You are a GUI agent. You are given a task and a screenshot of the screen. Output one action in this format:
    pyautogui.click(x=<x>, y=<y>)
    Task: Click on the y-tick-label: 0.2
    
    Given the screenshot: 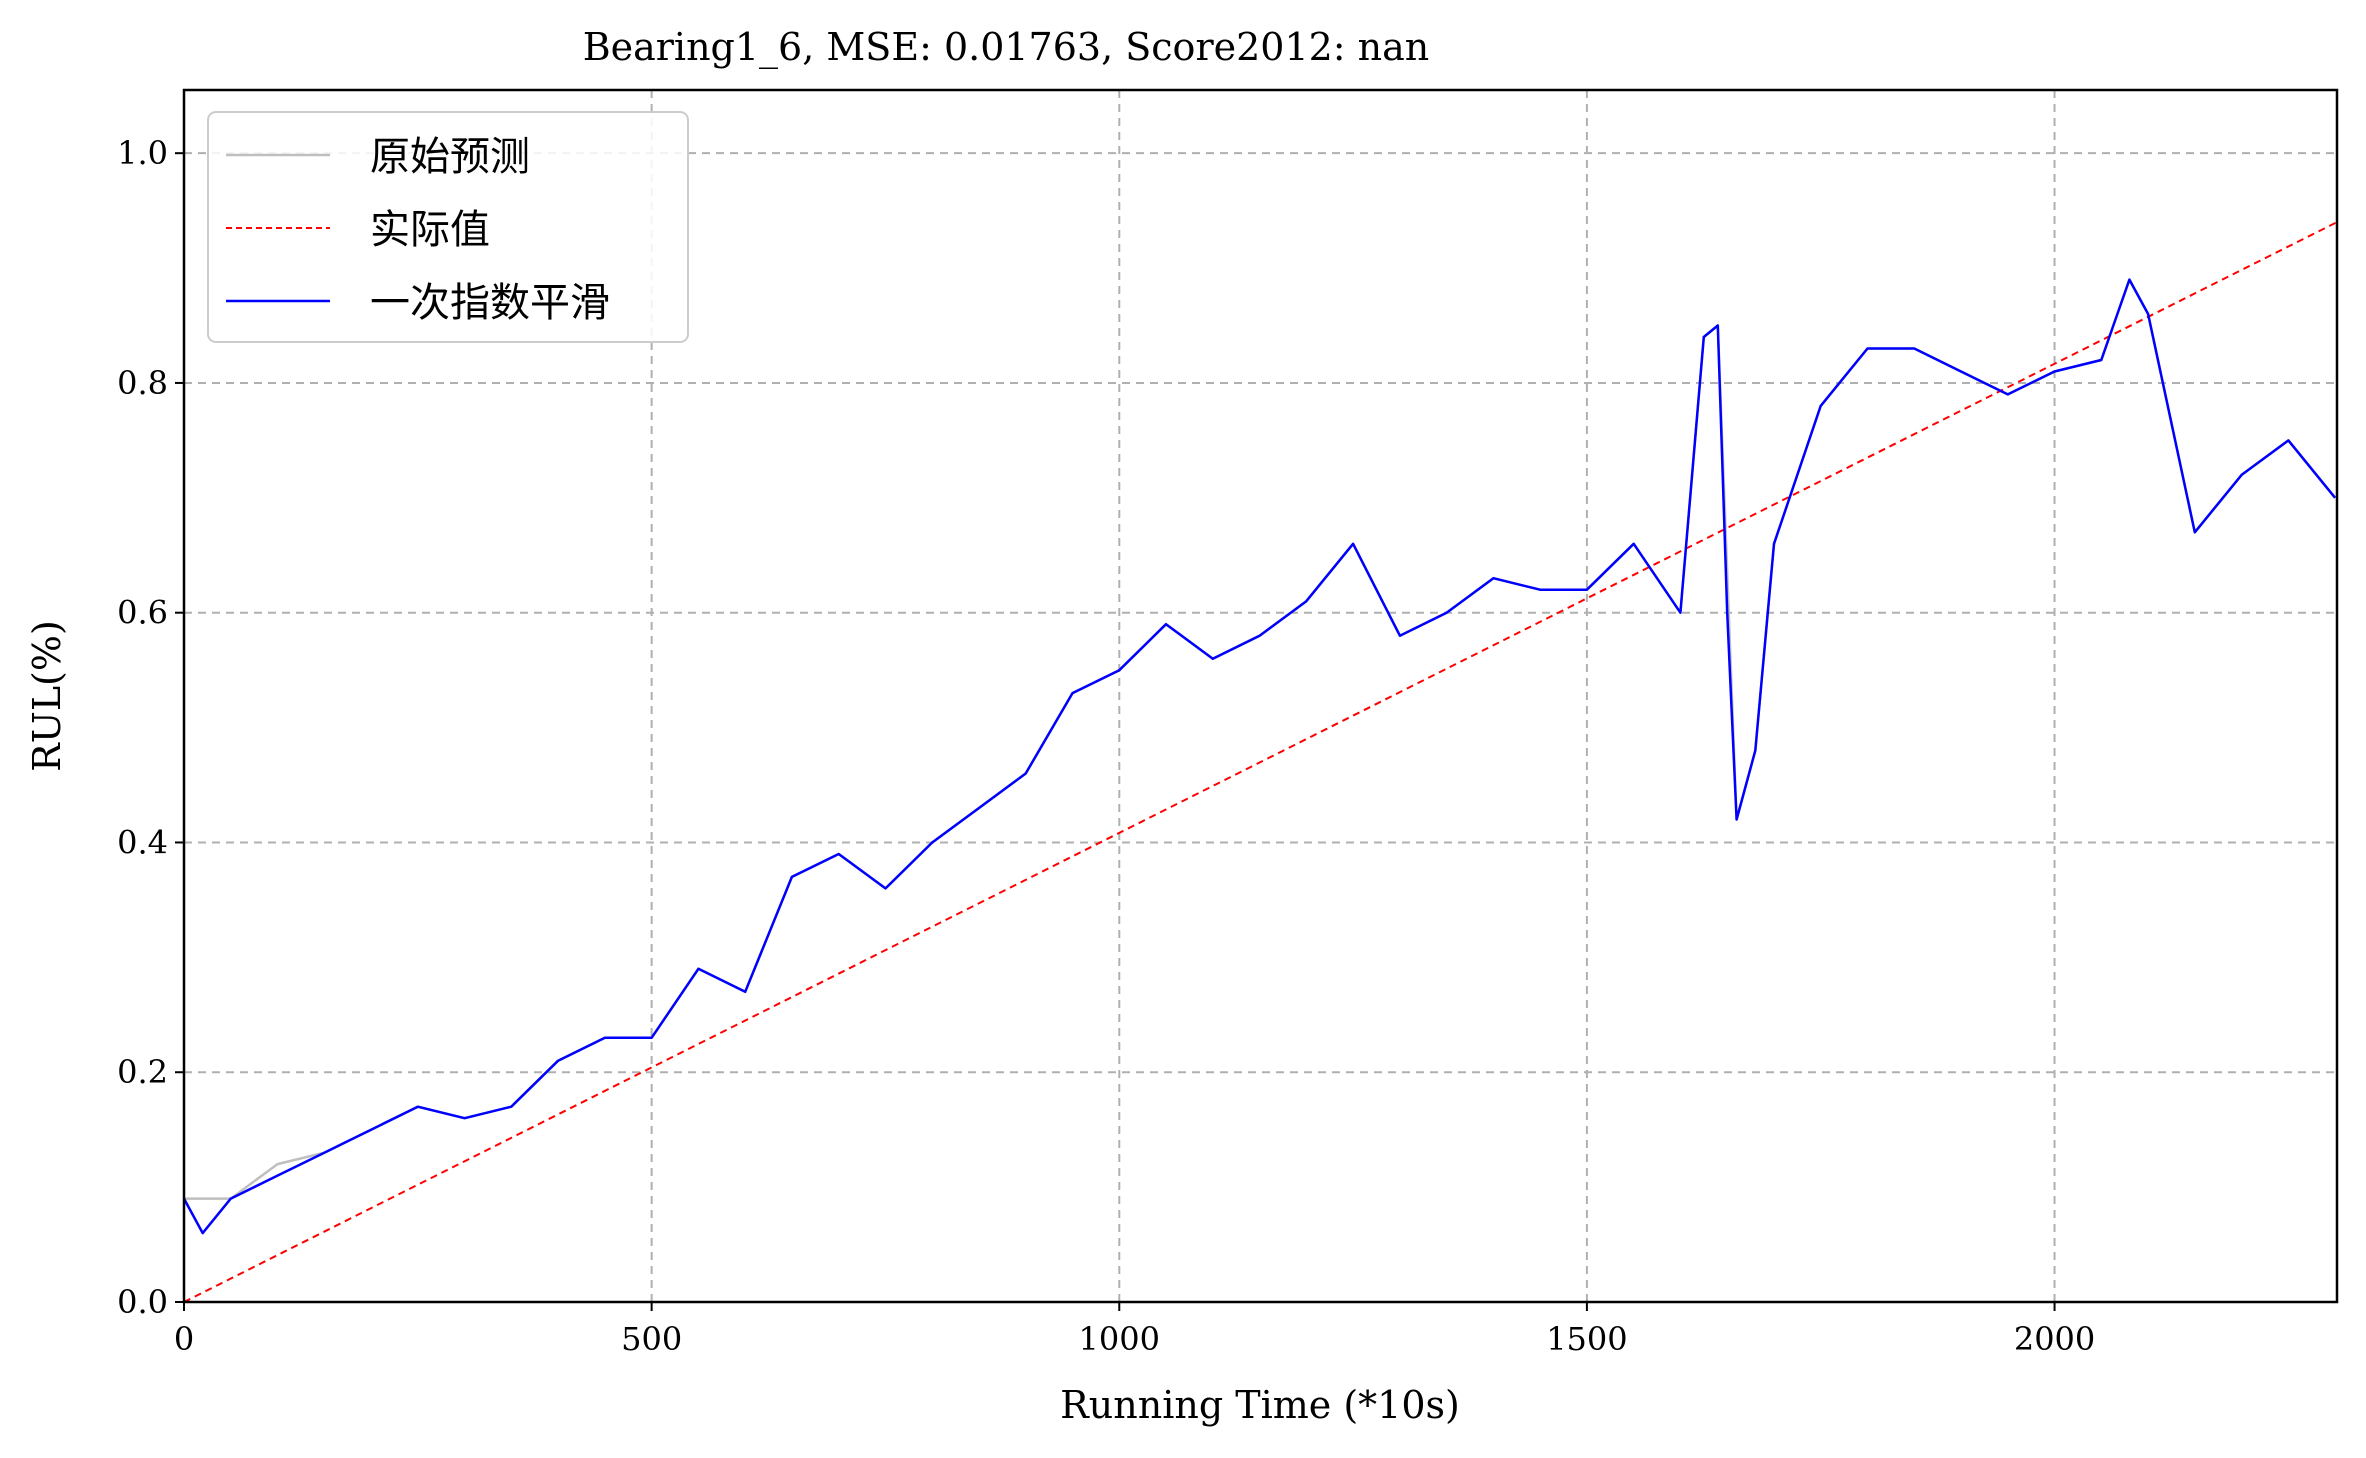 What is the action you would take?
    pyautogui.click(x=142, y=1072)
    